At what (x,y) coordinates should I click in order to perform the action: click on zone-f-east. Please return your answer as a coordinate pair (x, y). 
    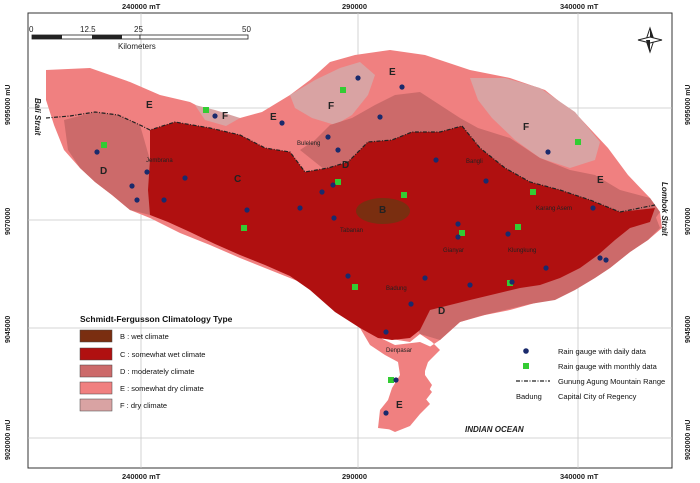
    Looking at the image, I should click on (535, 123).